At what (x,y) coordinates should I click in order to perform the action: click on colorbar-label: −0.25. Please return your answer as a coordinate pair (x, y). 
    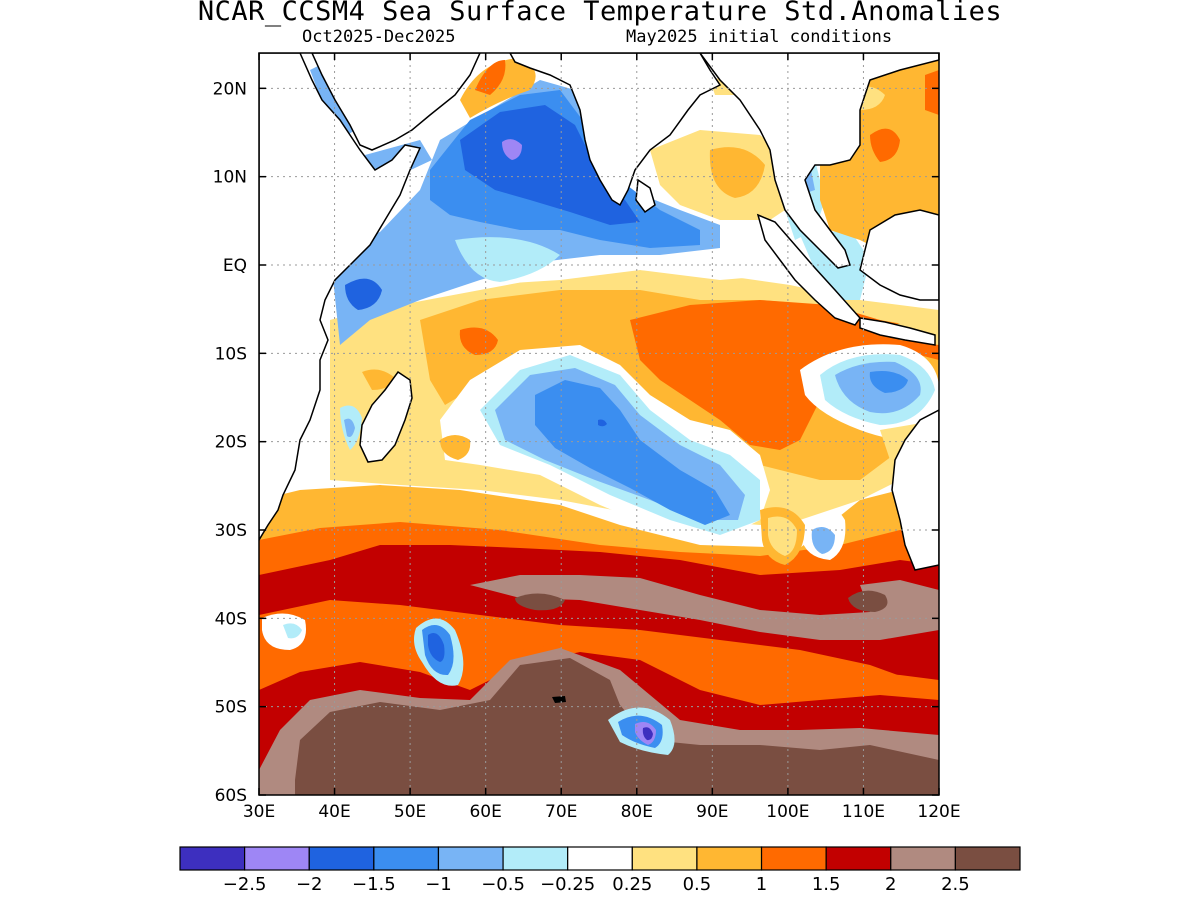
    Looking at the image, I should click on (567, 884).